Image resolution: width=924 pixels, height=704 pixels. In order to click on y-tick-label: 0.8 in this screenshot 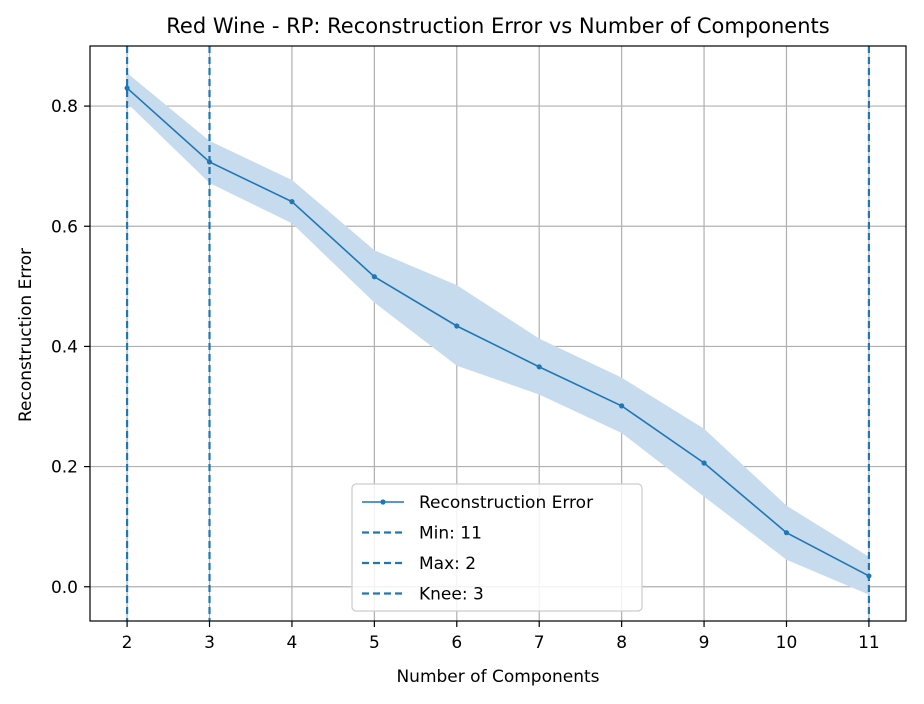, I will do `click(64, 107)`.